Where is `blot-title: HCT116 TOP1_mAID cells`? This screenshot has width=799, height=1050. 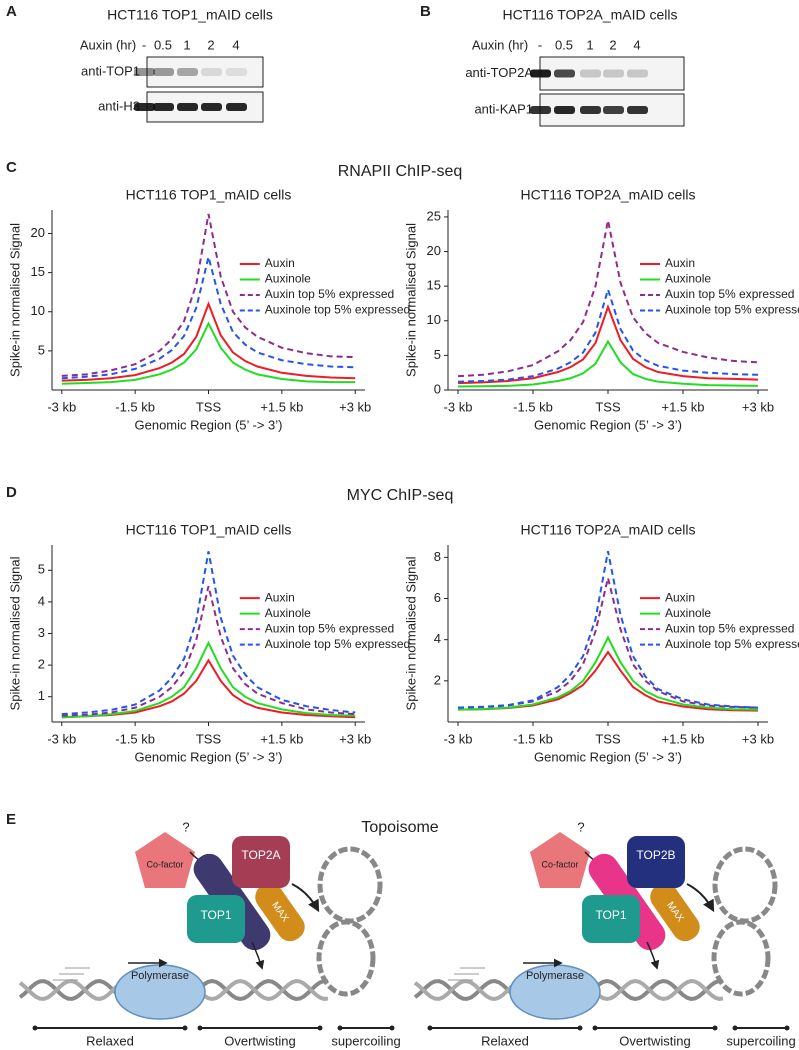 blot-title: HCT116 TOP1_mAID cells is located at coordinates (190, 15).